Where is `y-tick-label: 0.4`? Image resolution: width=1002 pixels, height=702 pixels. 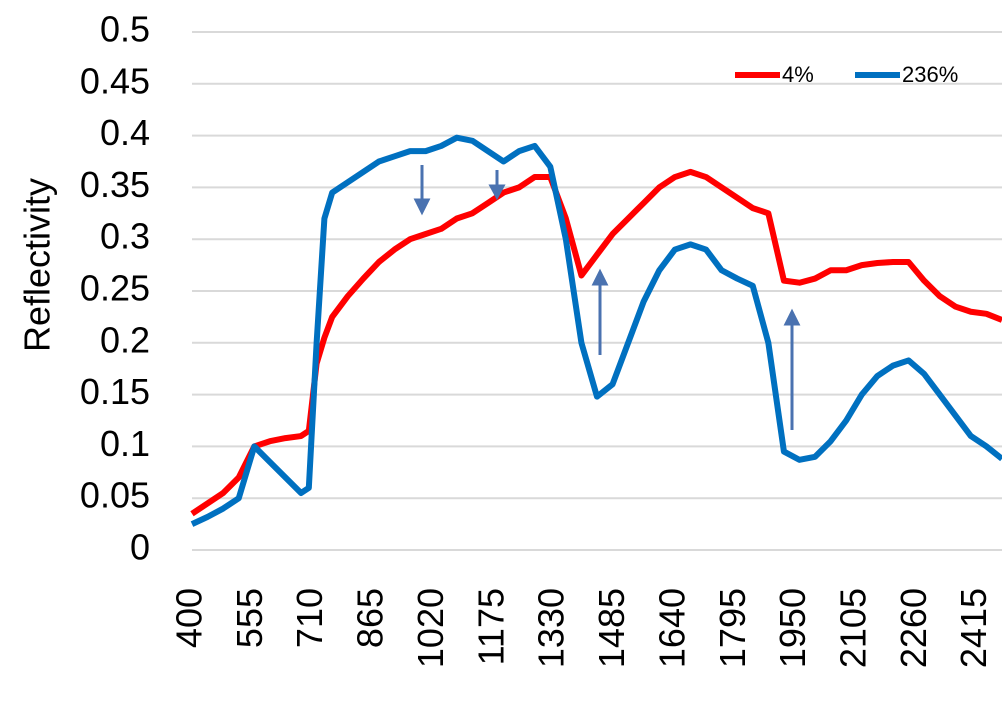 y-tick-label: 0.4 is located at coordinates (125, 132).